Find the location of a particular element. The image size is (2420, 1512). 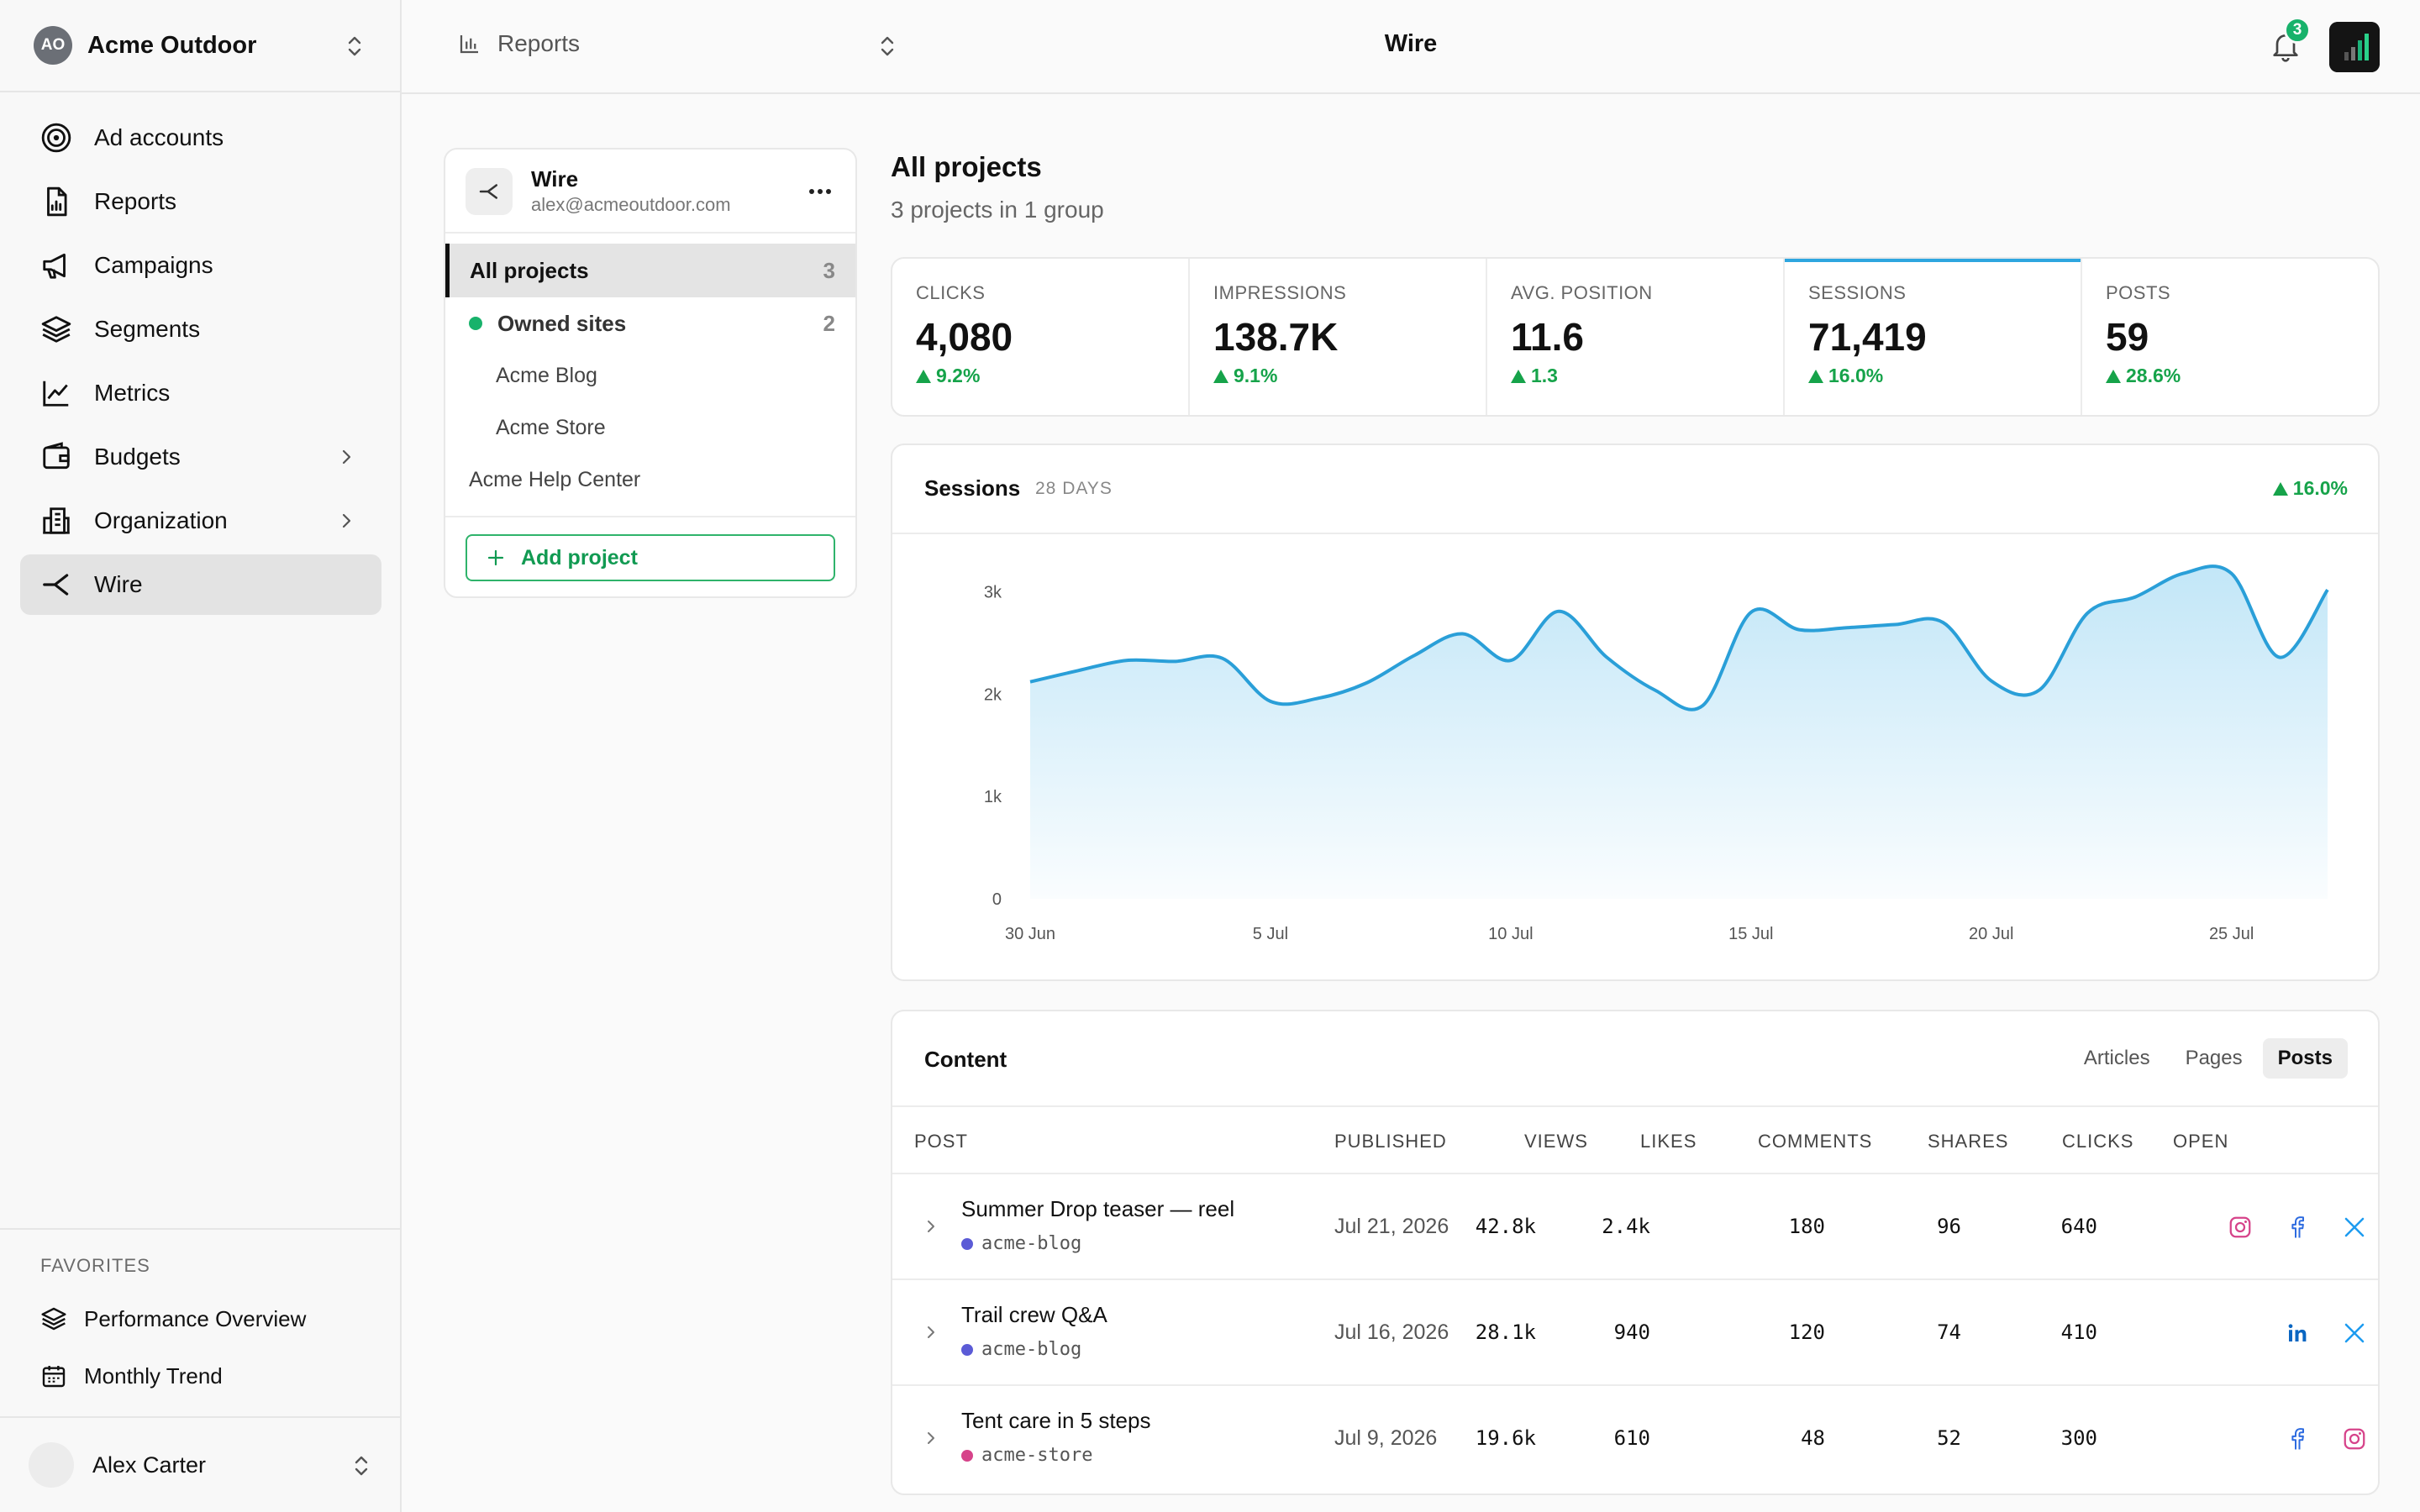

org-name: Acme Outdoor is located at coordinates (172, 45).